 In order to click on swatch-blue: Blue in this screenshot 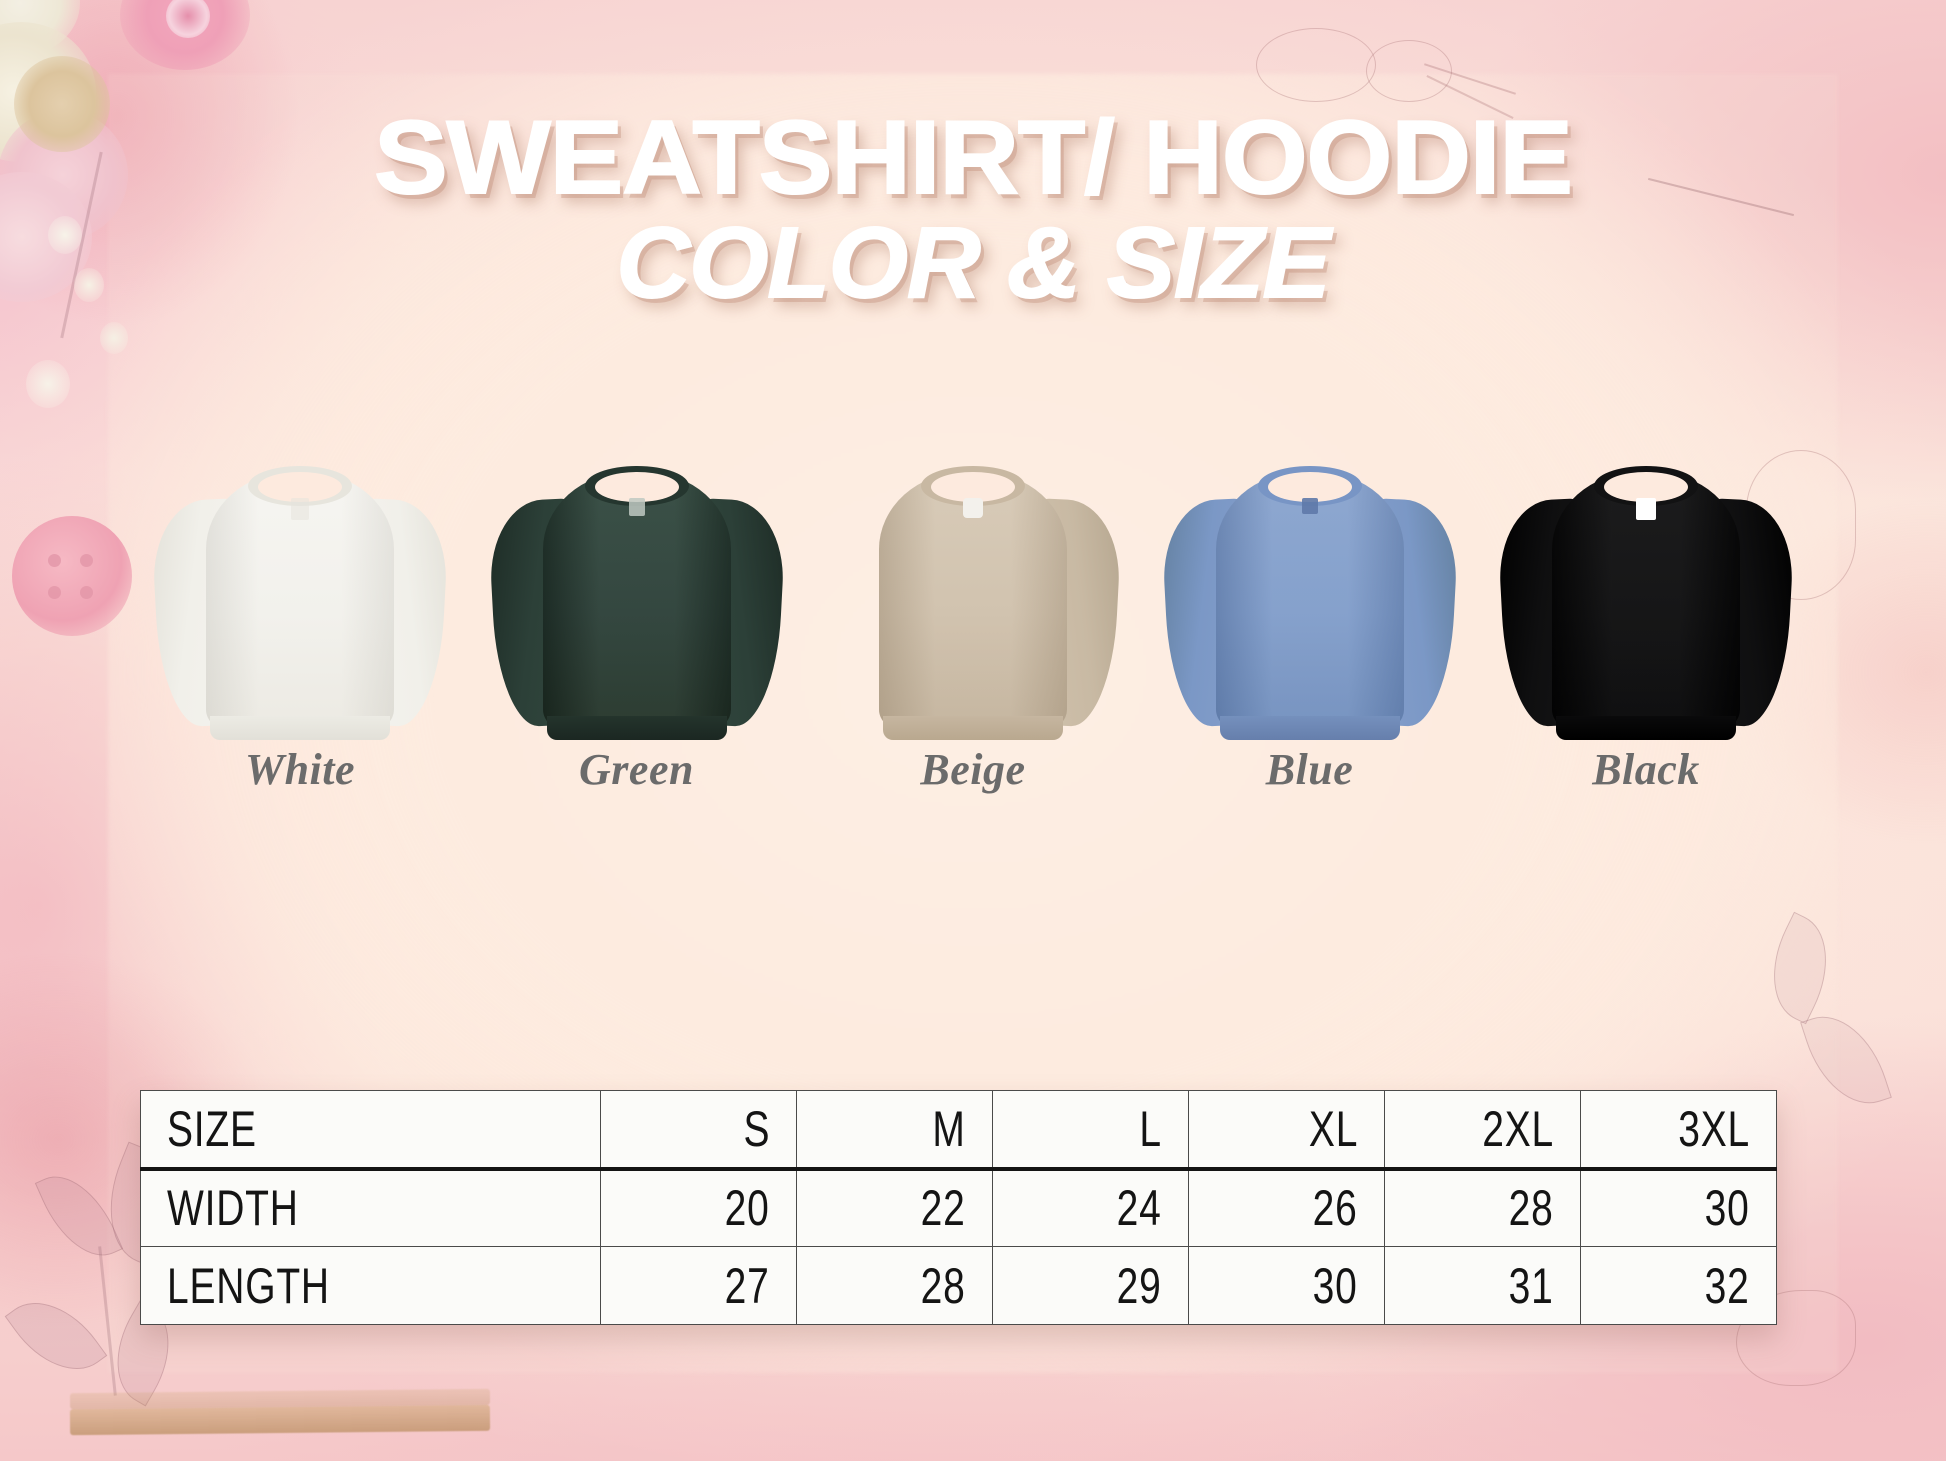, I will do `click(1309, 627)`.